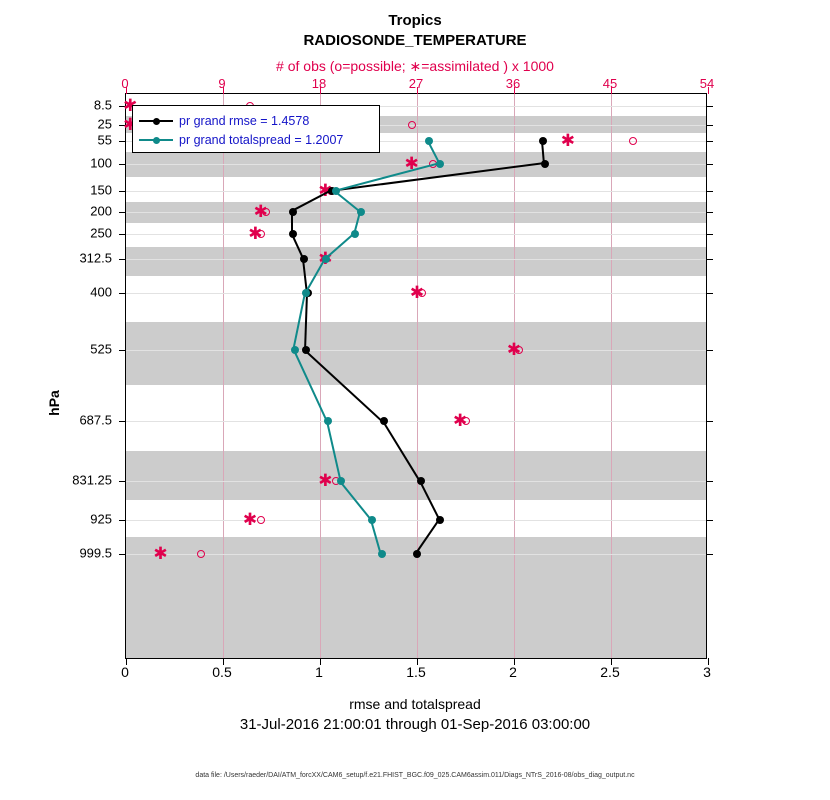  I want to click on x-axis-tick-labels: 0 0.5 1 1.5 2 2.5 3, so click(415, 674).